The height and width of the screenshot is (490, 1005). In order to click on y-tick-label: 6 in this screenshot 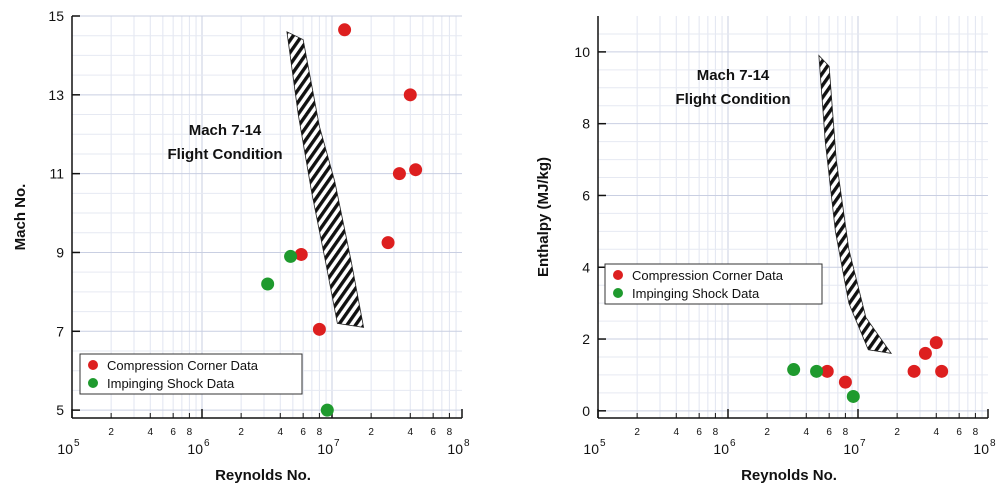, I will do `click(586, 195)`.